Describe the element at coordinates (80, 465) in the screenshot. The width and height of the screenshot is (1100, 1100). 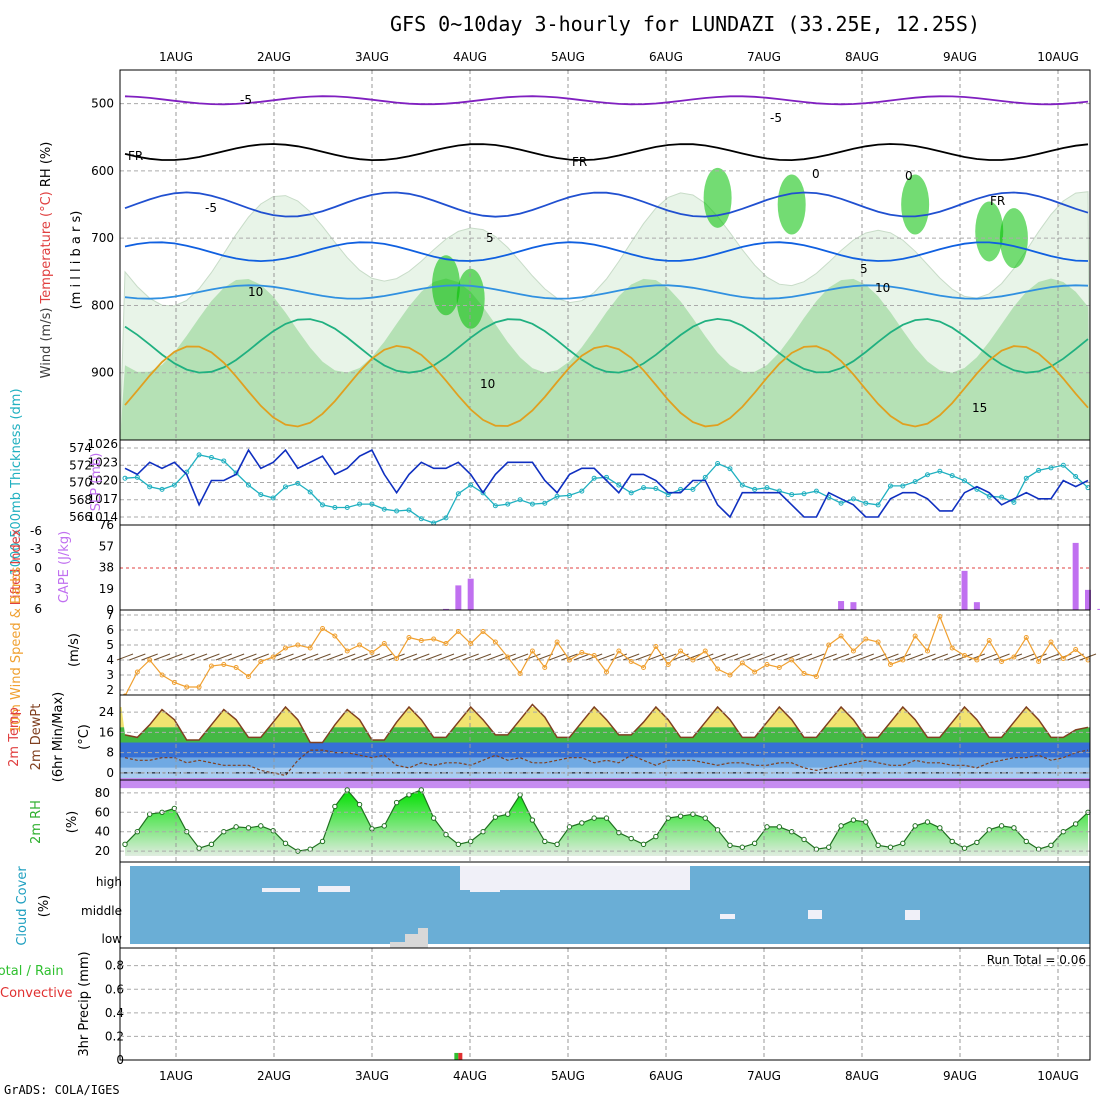
I see `thickness-tick-1: 572` at that location.